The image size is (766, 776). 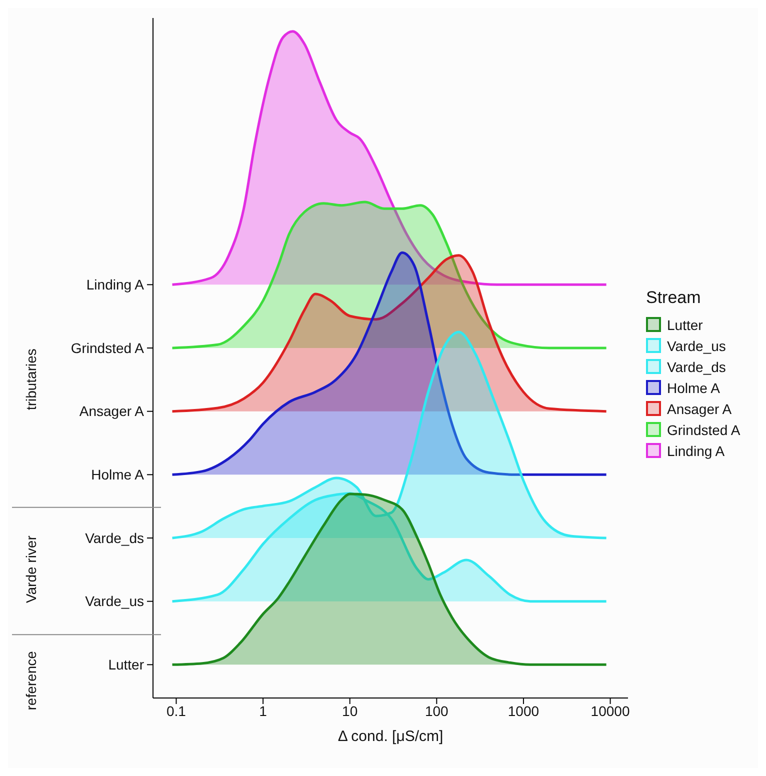 I want to click on text: Grindsted A, so click(x=107, y=348).